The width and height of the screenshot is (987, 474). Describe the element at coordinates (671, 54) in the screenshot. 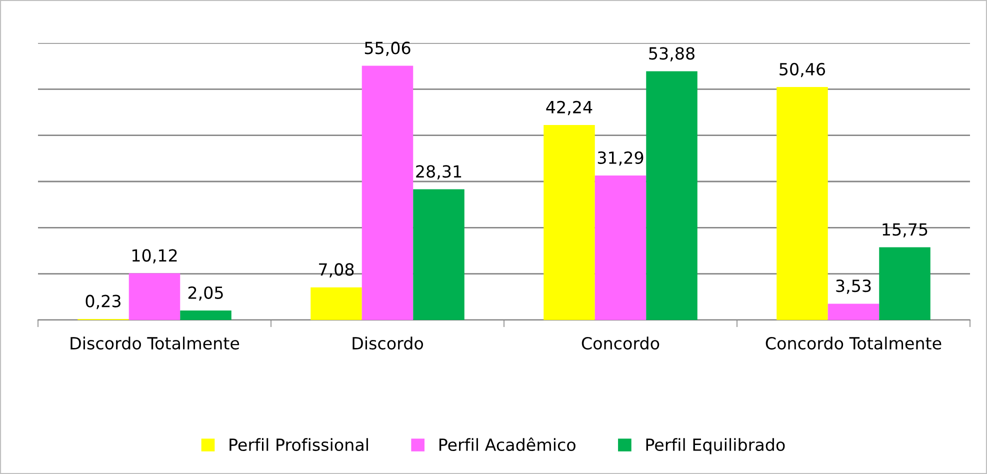

I see `data-label: 53,88` at that location.